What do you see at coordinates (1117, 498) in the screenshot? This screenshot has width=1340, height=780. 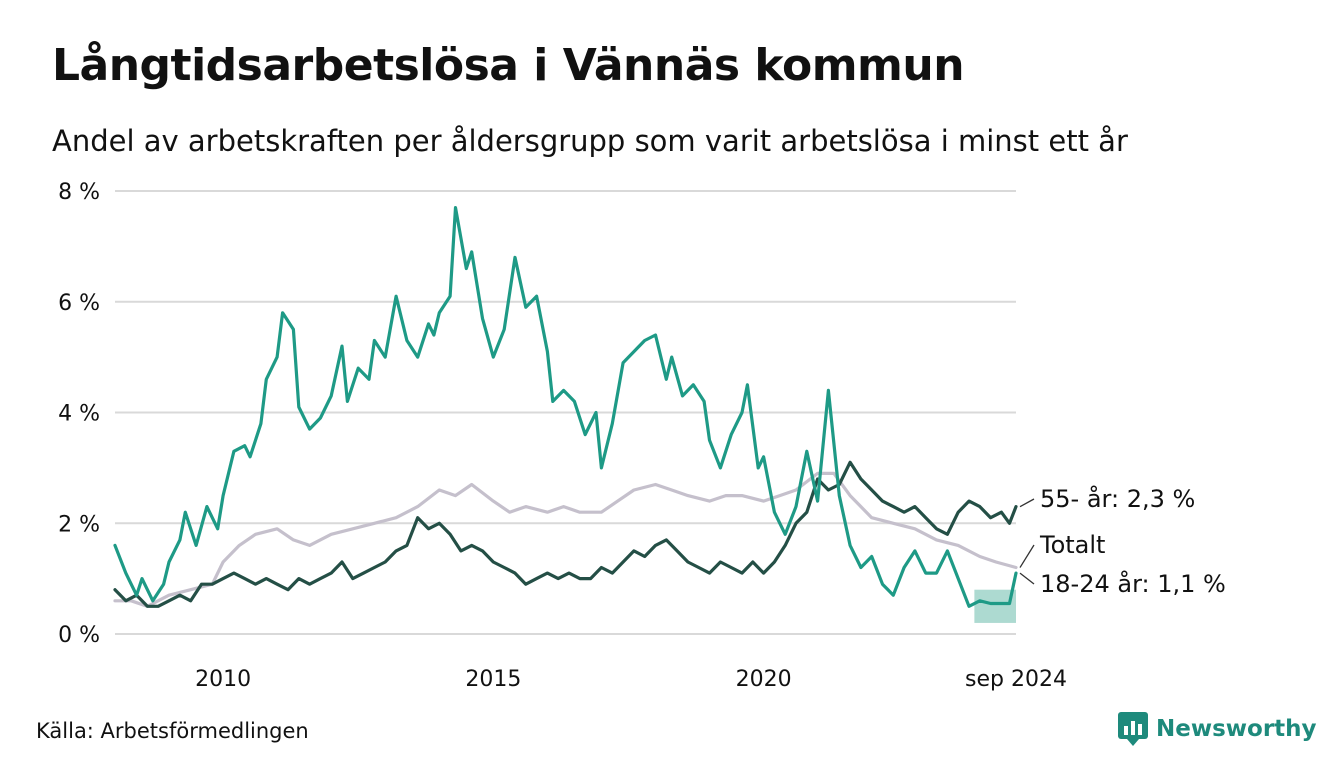 I see `series-end-label: 55- år: 2,3 %` at bounding box center [1117, 498].